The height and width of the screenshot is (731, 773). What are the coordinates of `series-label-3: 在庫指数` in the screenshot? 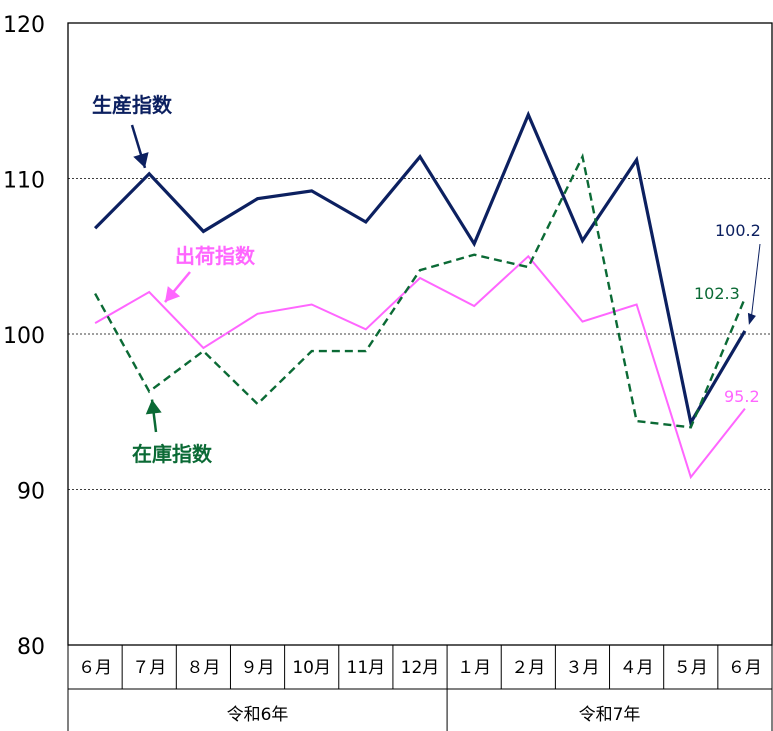 It's located at (172, 454).